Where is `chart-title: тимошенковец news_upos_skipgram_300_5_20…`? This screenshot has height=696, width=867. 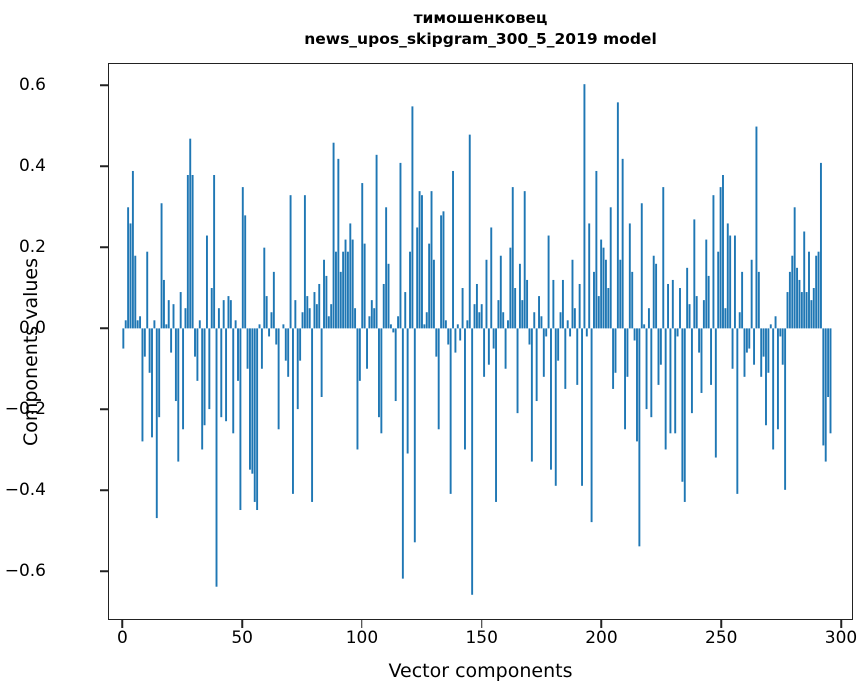
chart-title: тимошенковец news_upos_skipgram_300_5_20… is located at coordinates (480, 29).